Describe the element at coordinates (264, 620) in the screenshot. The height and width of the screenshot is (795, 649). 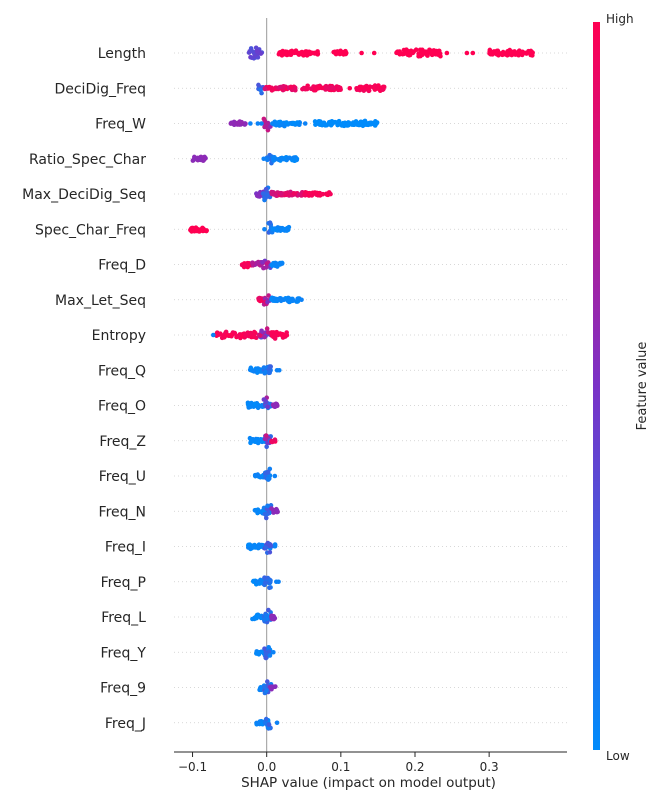
I see `feature-freq-l-point` at that location.